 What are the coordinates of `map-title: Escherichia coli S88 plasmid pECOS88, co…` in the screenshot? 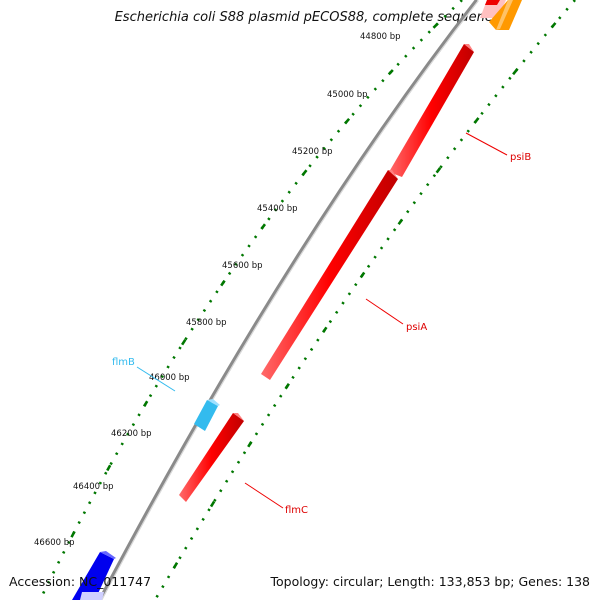 It's located at (307, 17).